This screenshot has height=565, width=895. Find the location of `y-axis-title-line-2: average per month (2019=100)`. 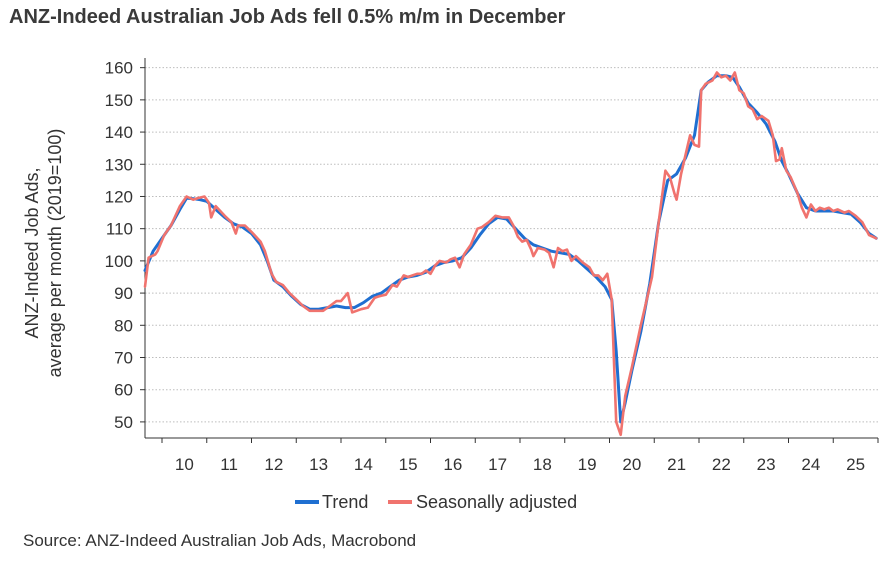

y-axis-title-line-2: average per month (2019=100) is located at coordinates (55, 253).